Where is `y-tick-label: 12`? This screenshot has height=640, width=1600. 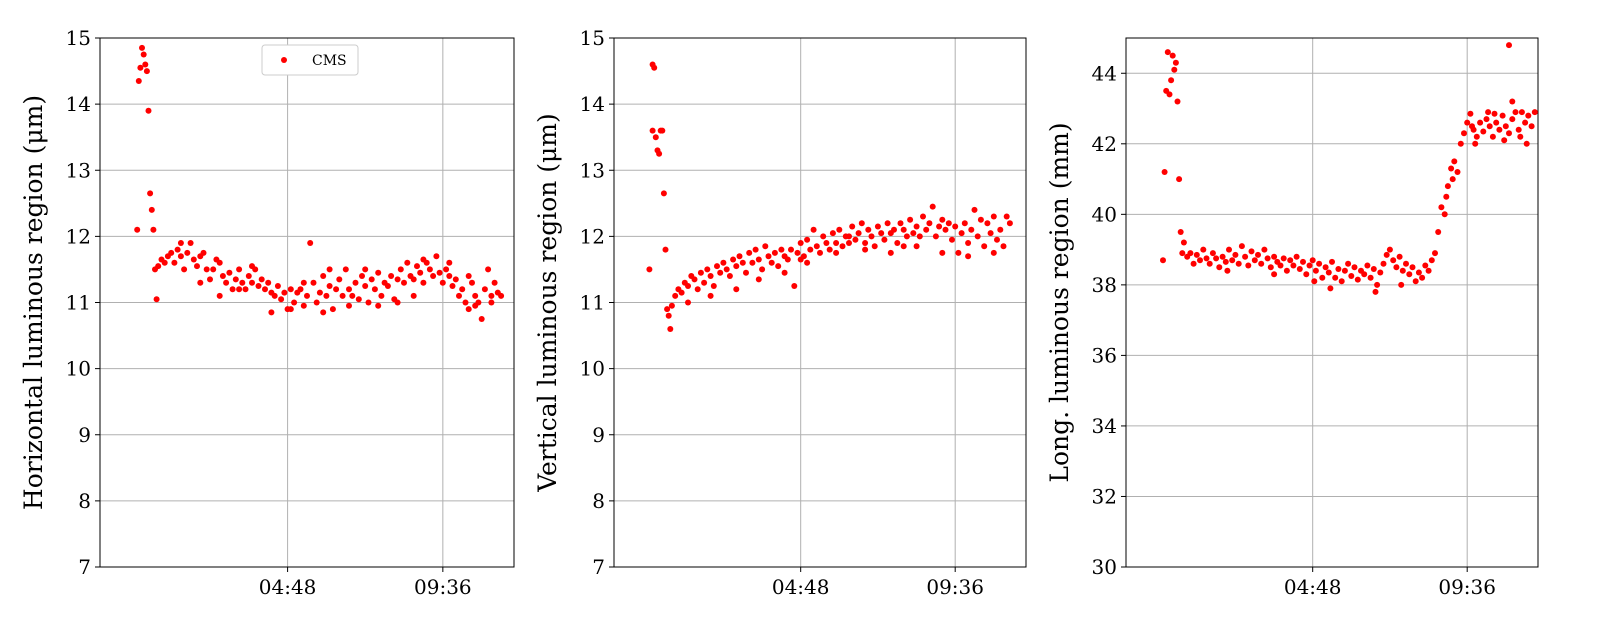 y-tick-label: 12 is located at coordinates (592, 236).